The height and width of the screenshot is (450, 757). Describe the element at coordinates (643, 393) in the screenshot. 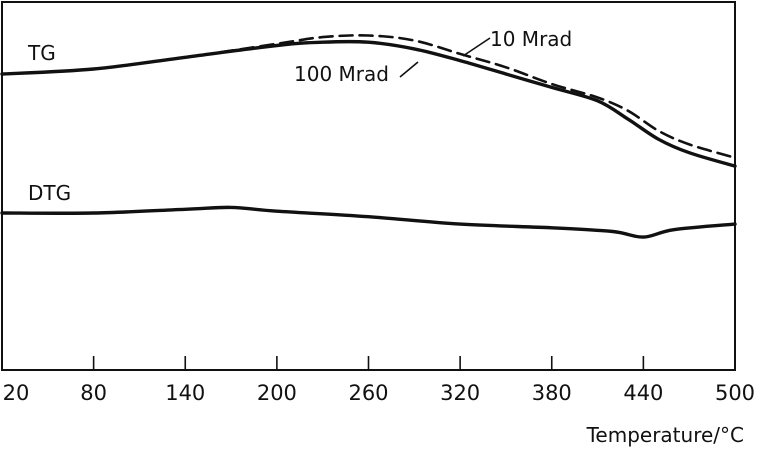

I see `x-tick-label: 440` at that location.